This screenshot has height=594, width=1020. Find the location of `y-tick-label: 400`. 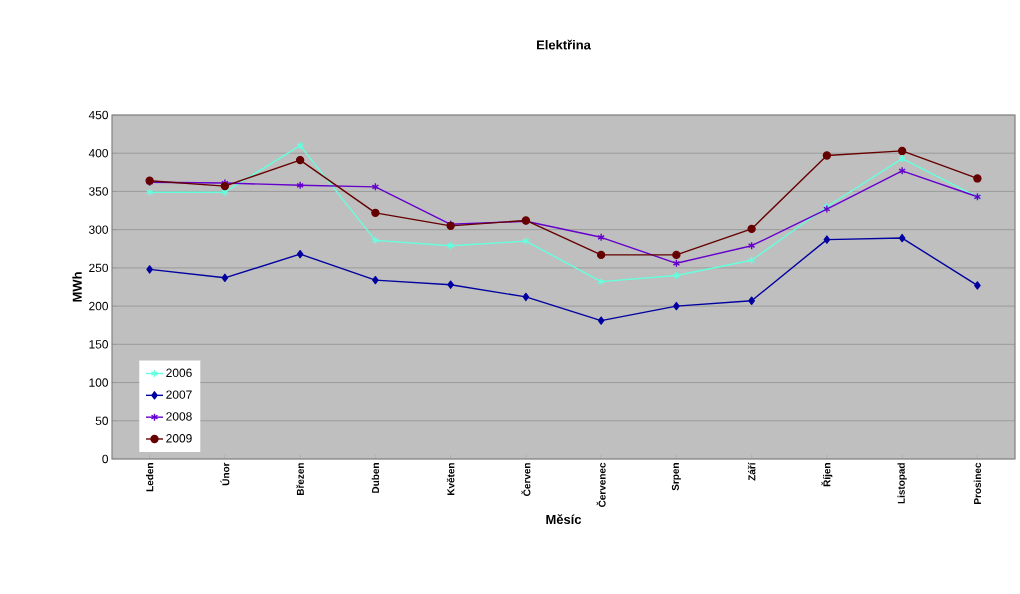

y-tick-label: 400 is located at coordinates (98, 153).